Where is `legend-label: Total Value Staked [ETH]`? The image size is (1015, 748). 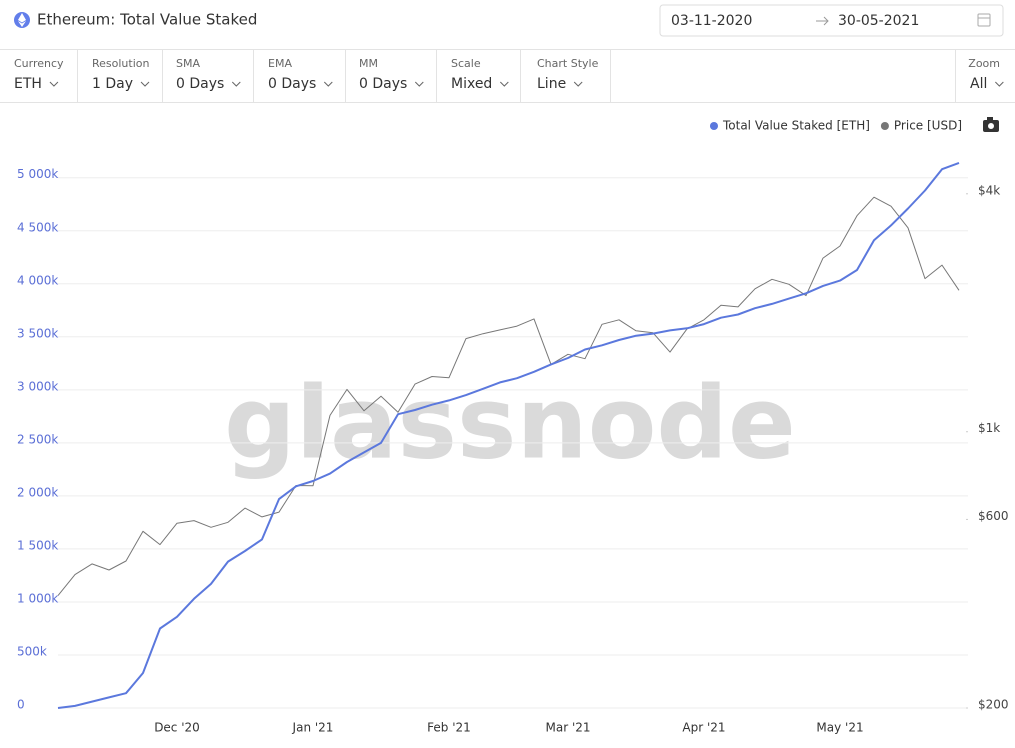 legend-label: Total Value Staked [ETH] is located at coordinates (796, 126).